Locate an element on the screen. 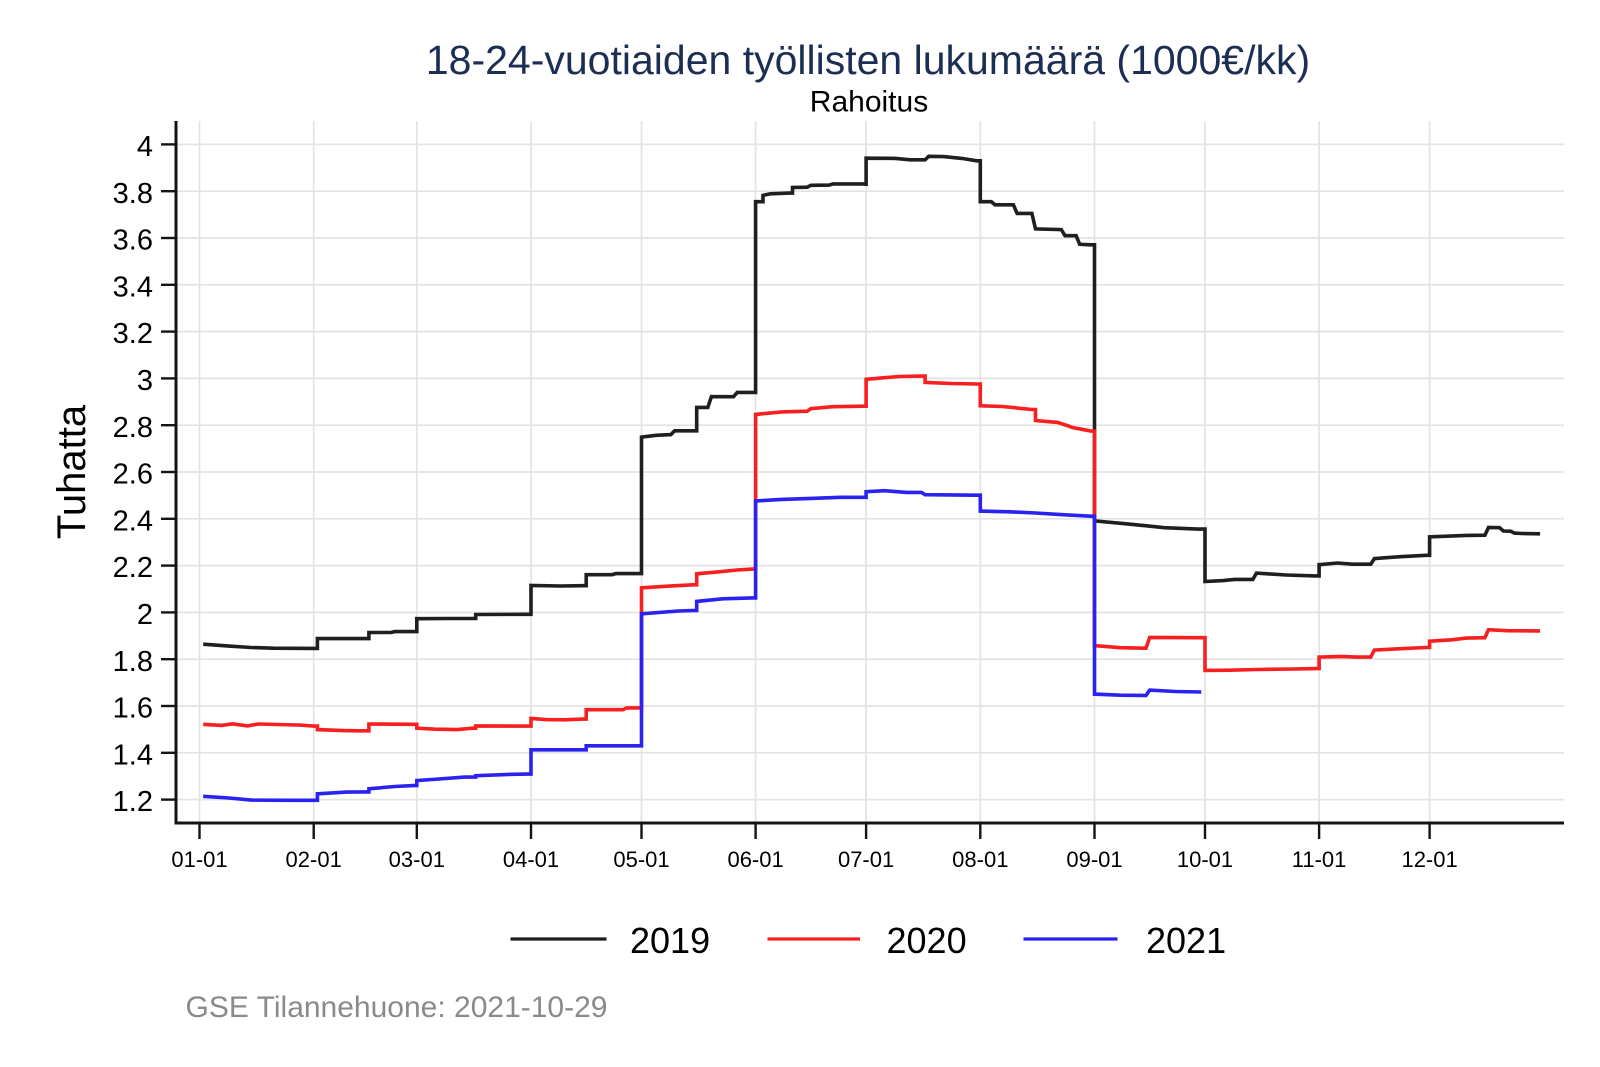  svg-text: 2020 is located at coordinates (927, 940).